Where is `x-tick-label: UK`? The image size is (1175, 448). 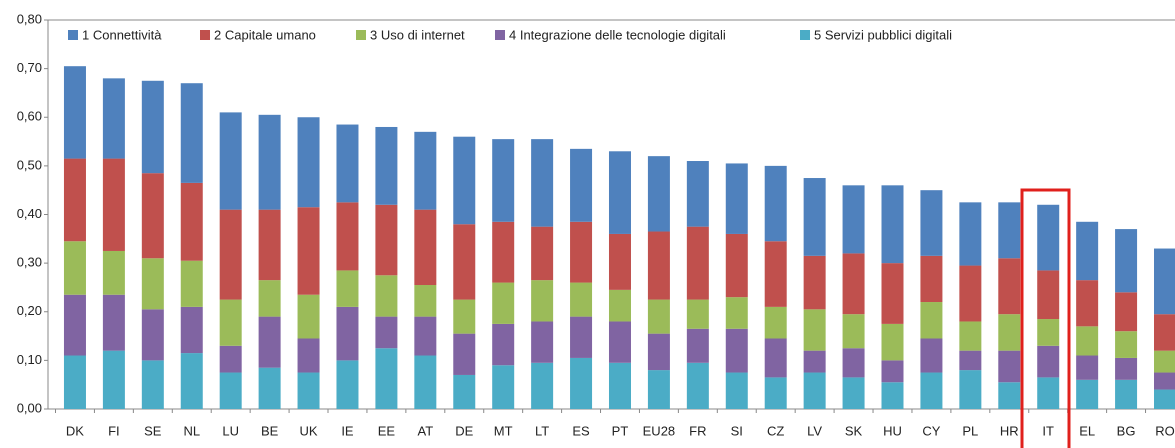
x-tick-label: UK is located at coordinates (309, 430).